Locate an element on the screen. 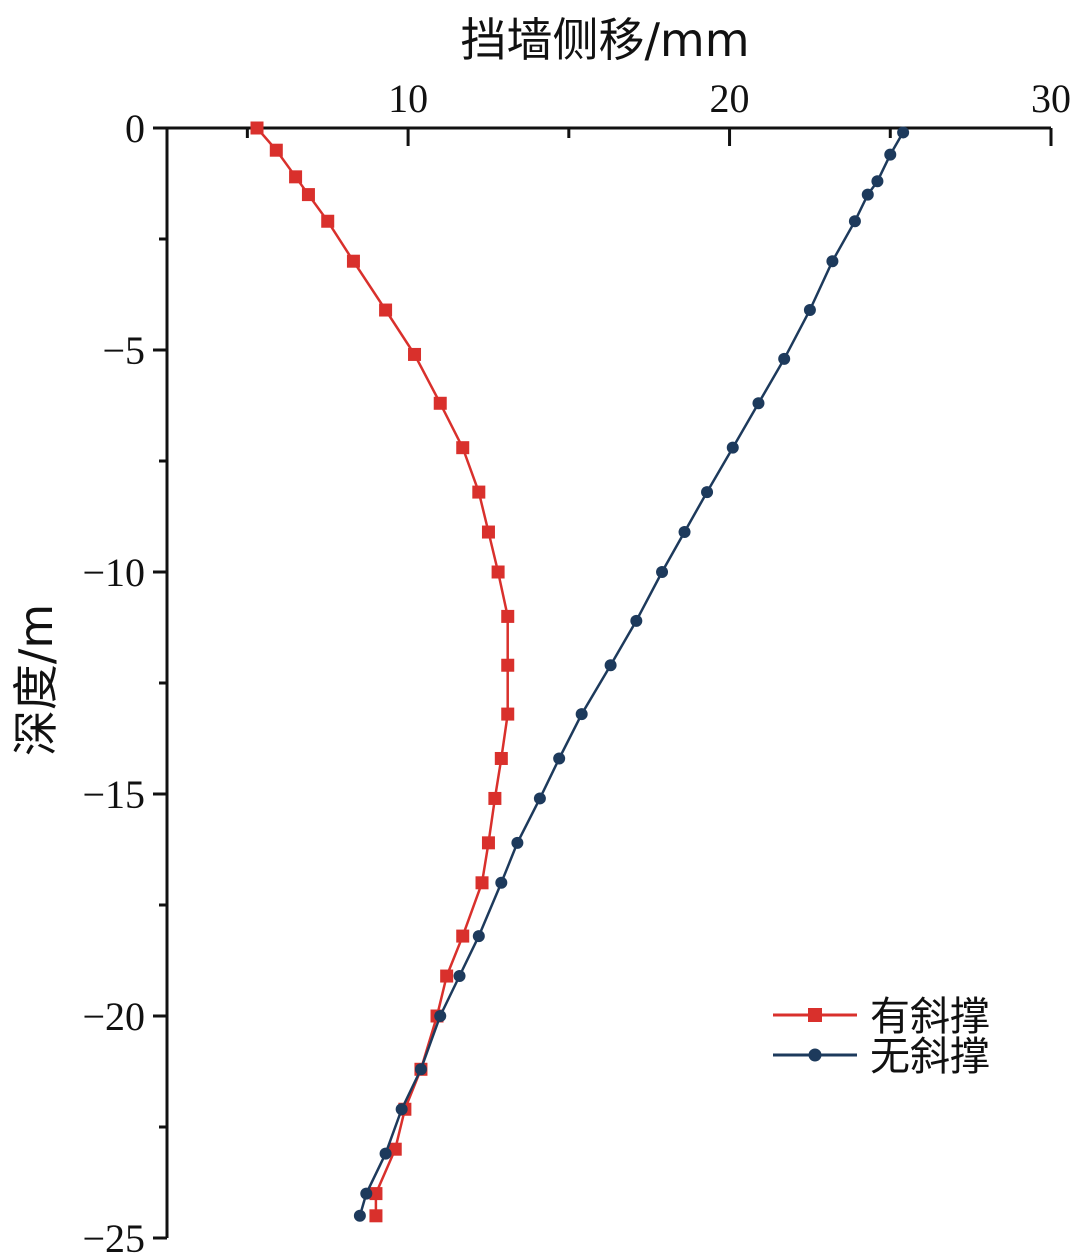 The height and width of the screenshot is (1256, 1079). y-tick-label: 0 is located at coordinates (135, 128).